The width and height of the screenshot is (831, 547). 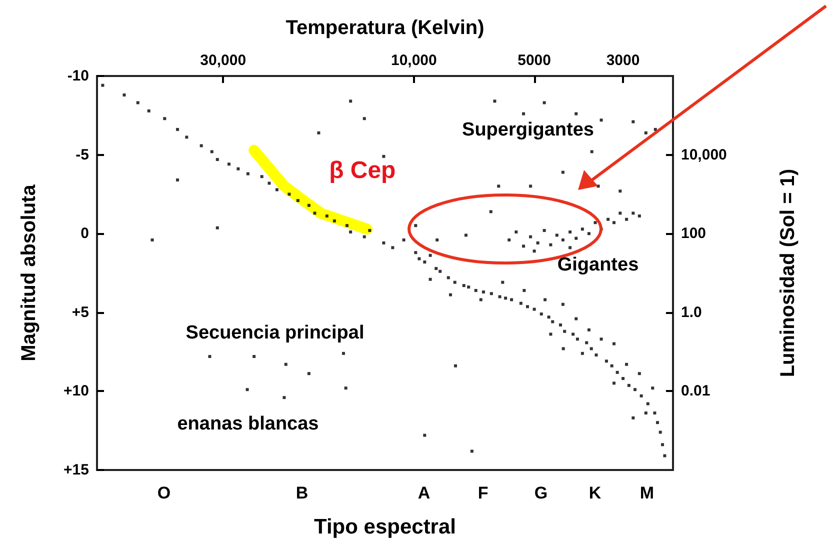 I want to click on series-label: β Cep, so click(x=362, y=170).